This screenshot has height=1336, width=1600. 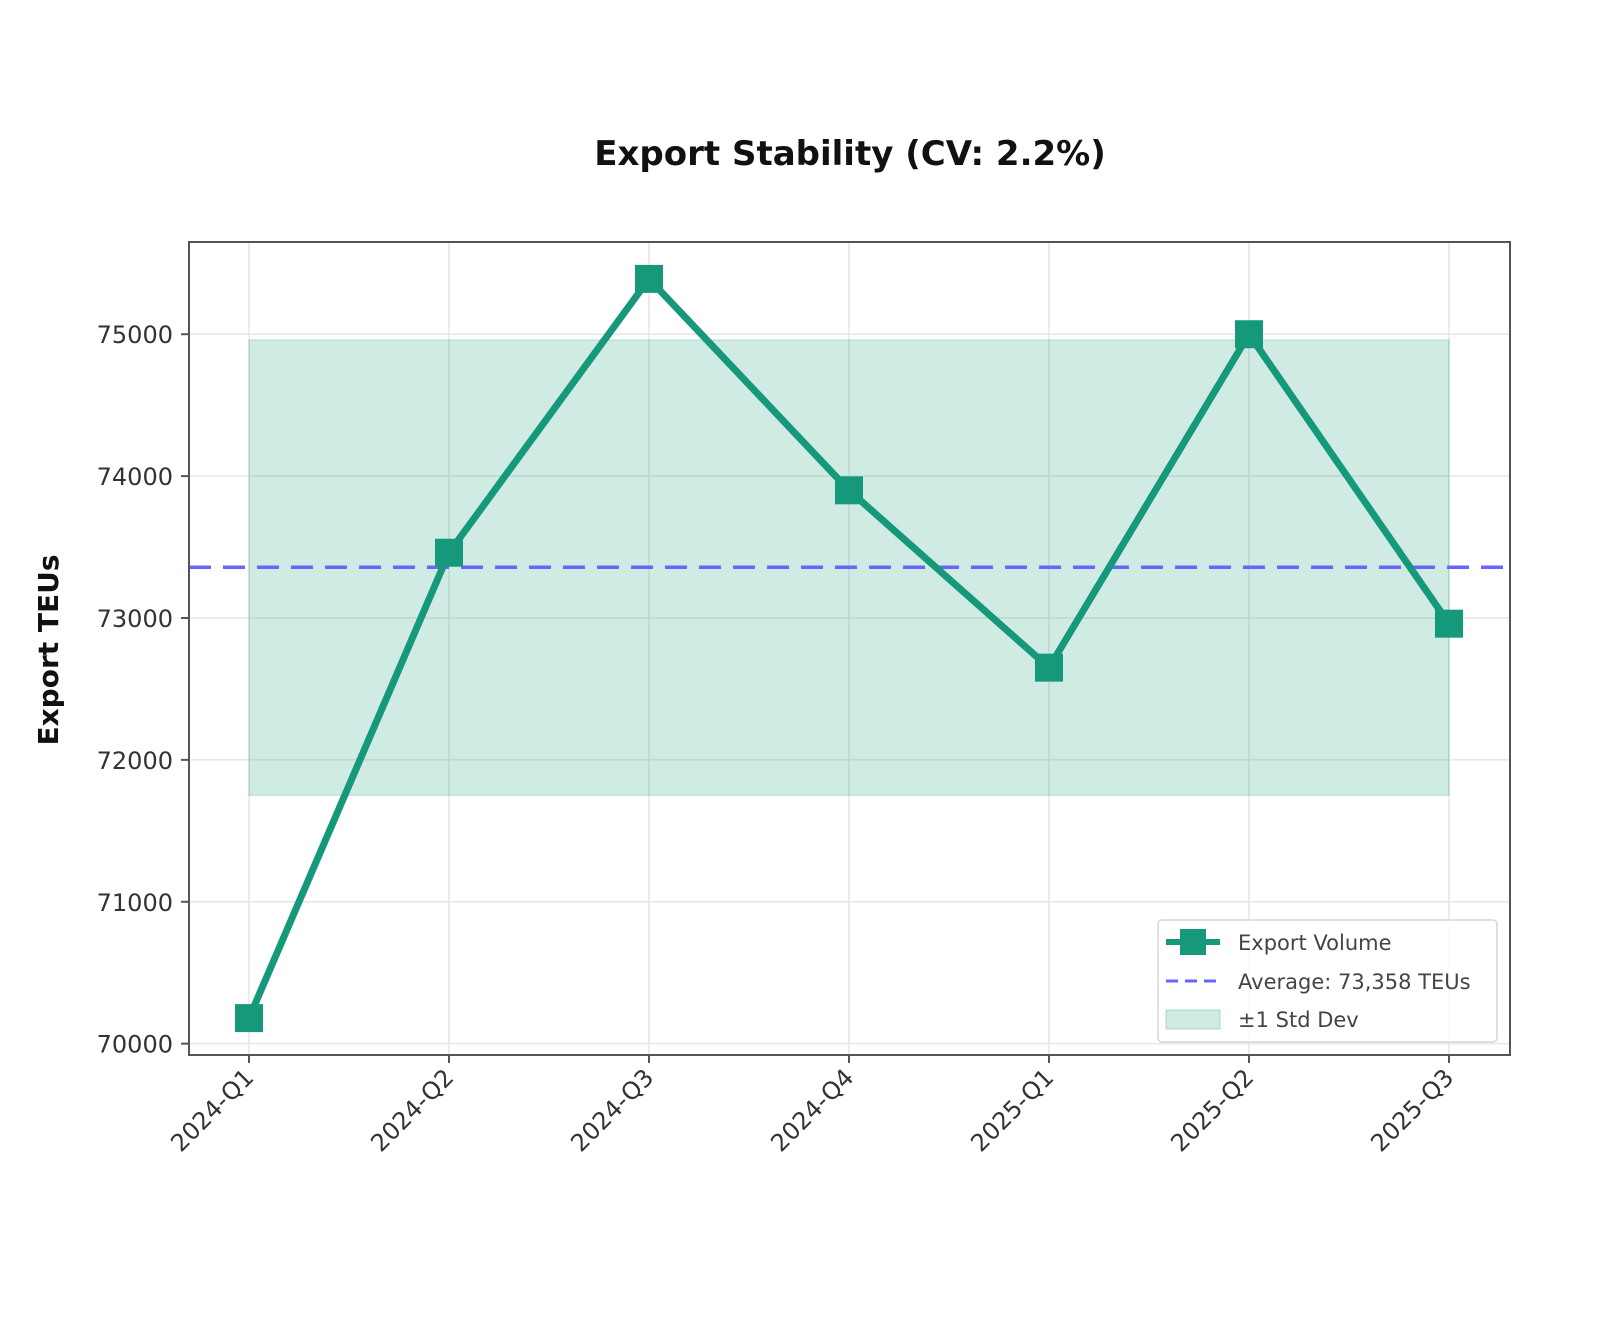 What do you see at coordinates (612, 1110) in the screenshot?
I see `x-tick-label: 2024-Q3` at bounding box center [612, 1110].